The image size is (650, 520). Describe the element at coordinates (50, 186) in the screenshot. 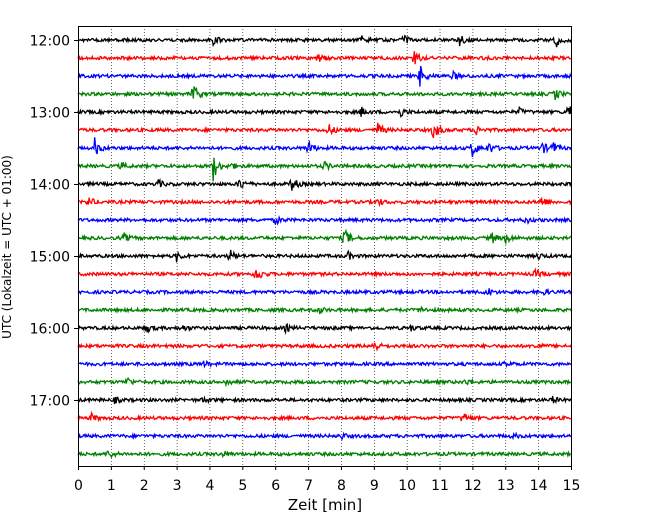

I see `y-tick-label: 14:00` at that location.